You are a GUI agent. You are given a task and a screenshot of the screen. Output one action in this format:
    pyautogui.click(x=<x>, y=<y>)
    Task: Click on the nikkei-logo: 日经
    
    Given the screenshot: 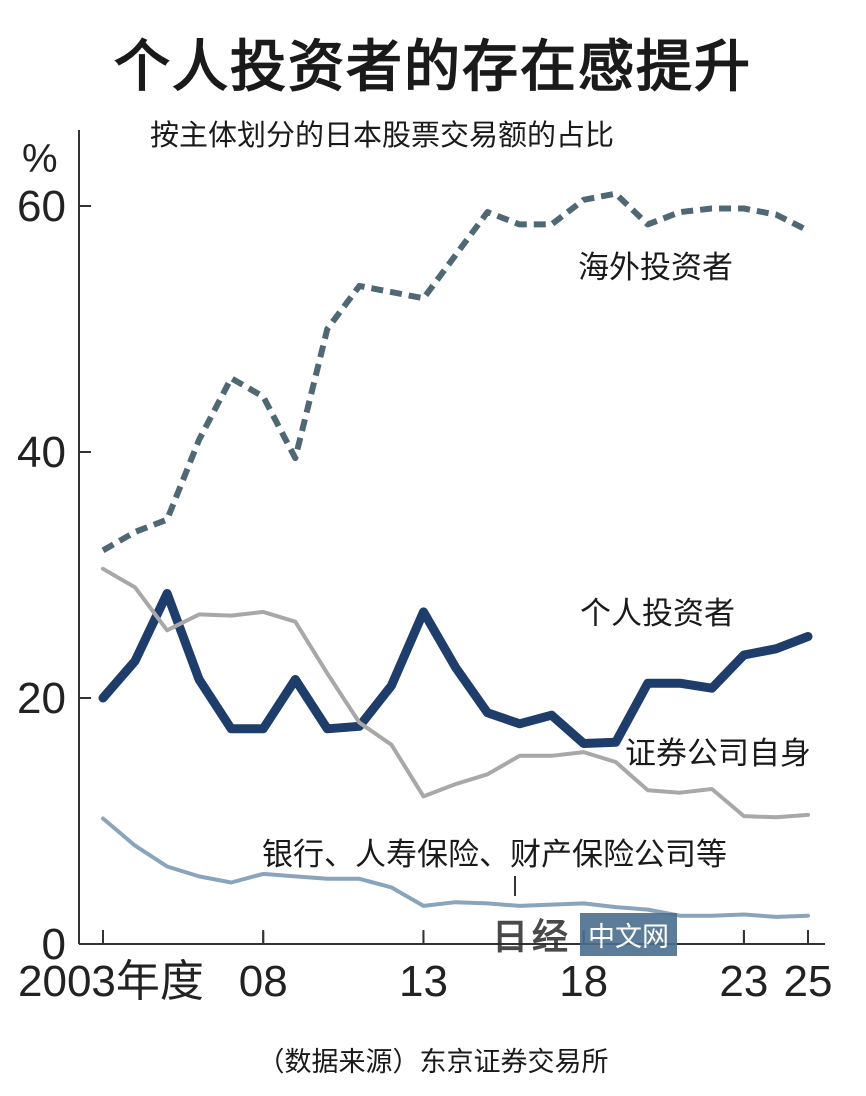 What is the action you would take?
    pyautogui.click(x=532, y=937)
    